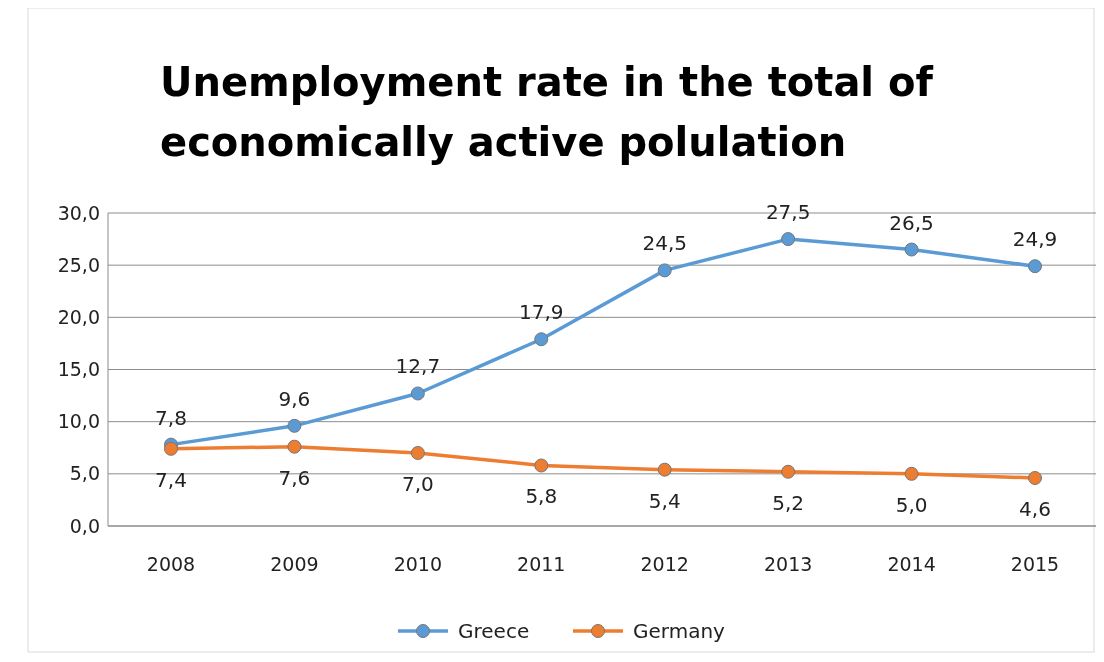 The width and height of the screenshot is (1104, 662). I want to click on data-label: 17,9, so click(541, 312).